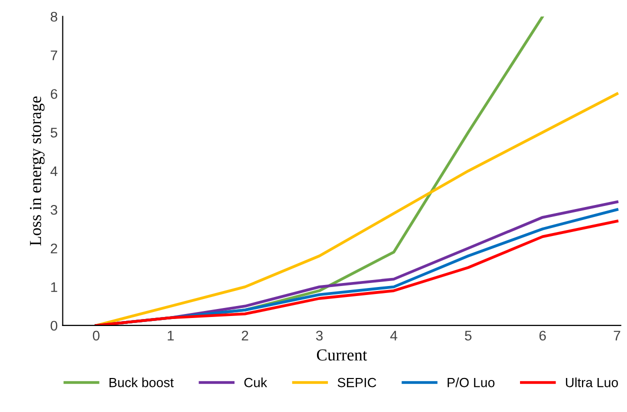  Describe the element at coordinates (142, 383) in the screenshot. I see `legend-label: Buck boost` at that location.